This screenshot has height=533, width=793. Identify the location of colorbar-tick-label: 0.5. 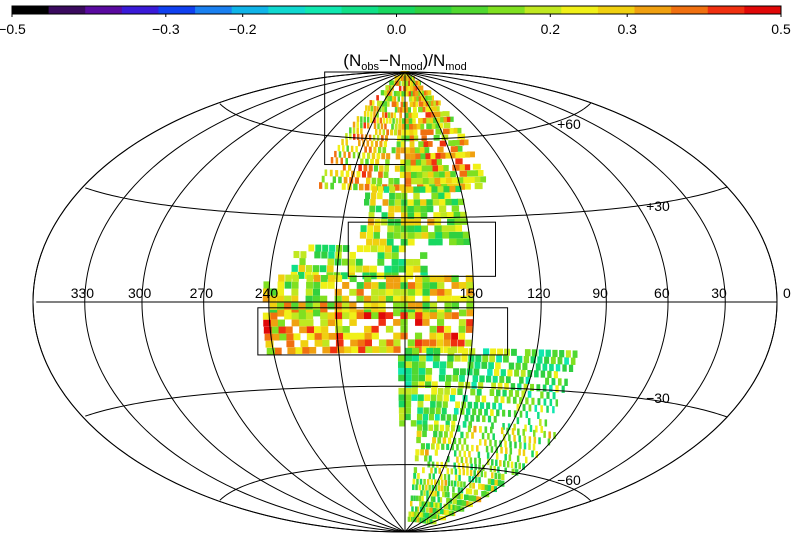
(781, 29).